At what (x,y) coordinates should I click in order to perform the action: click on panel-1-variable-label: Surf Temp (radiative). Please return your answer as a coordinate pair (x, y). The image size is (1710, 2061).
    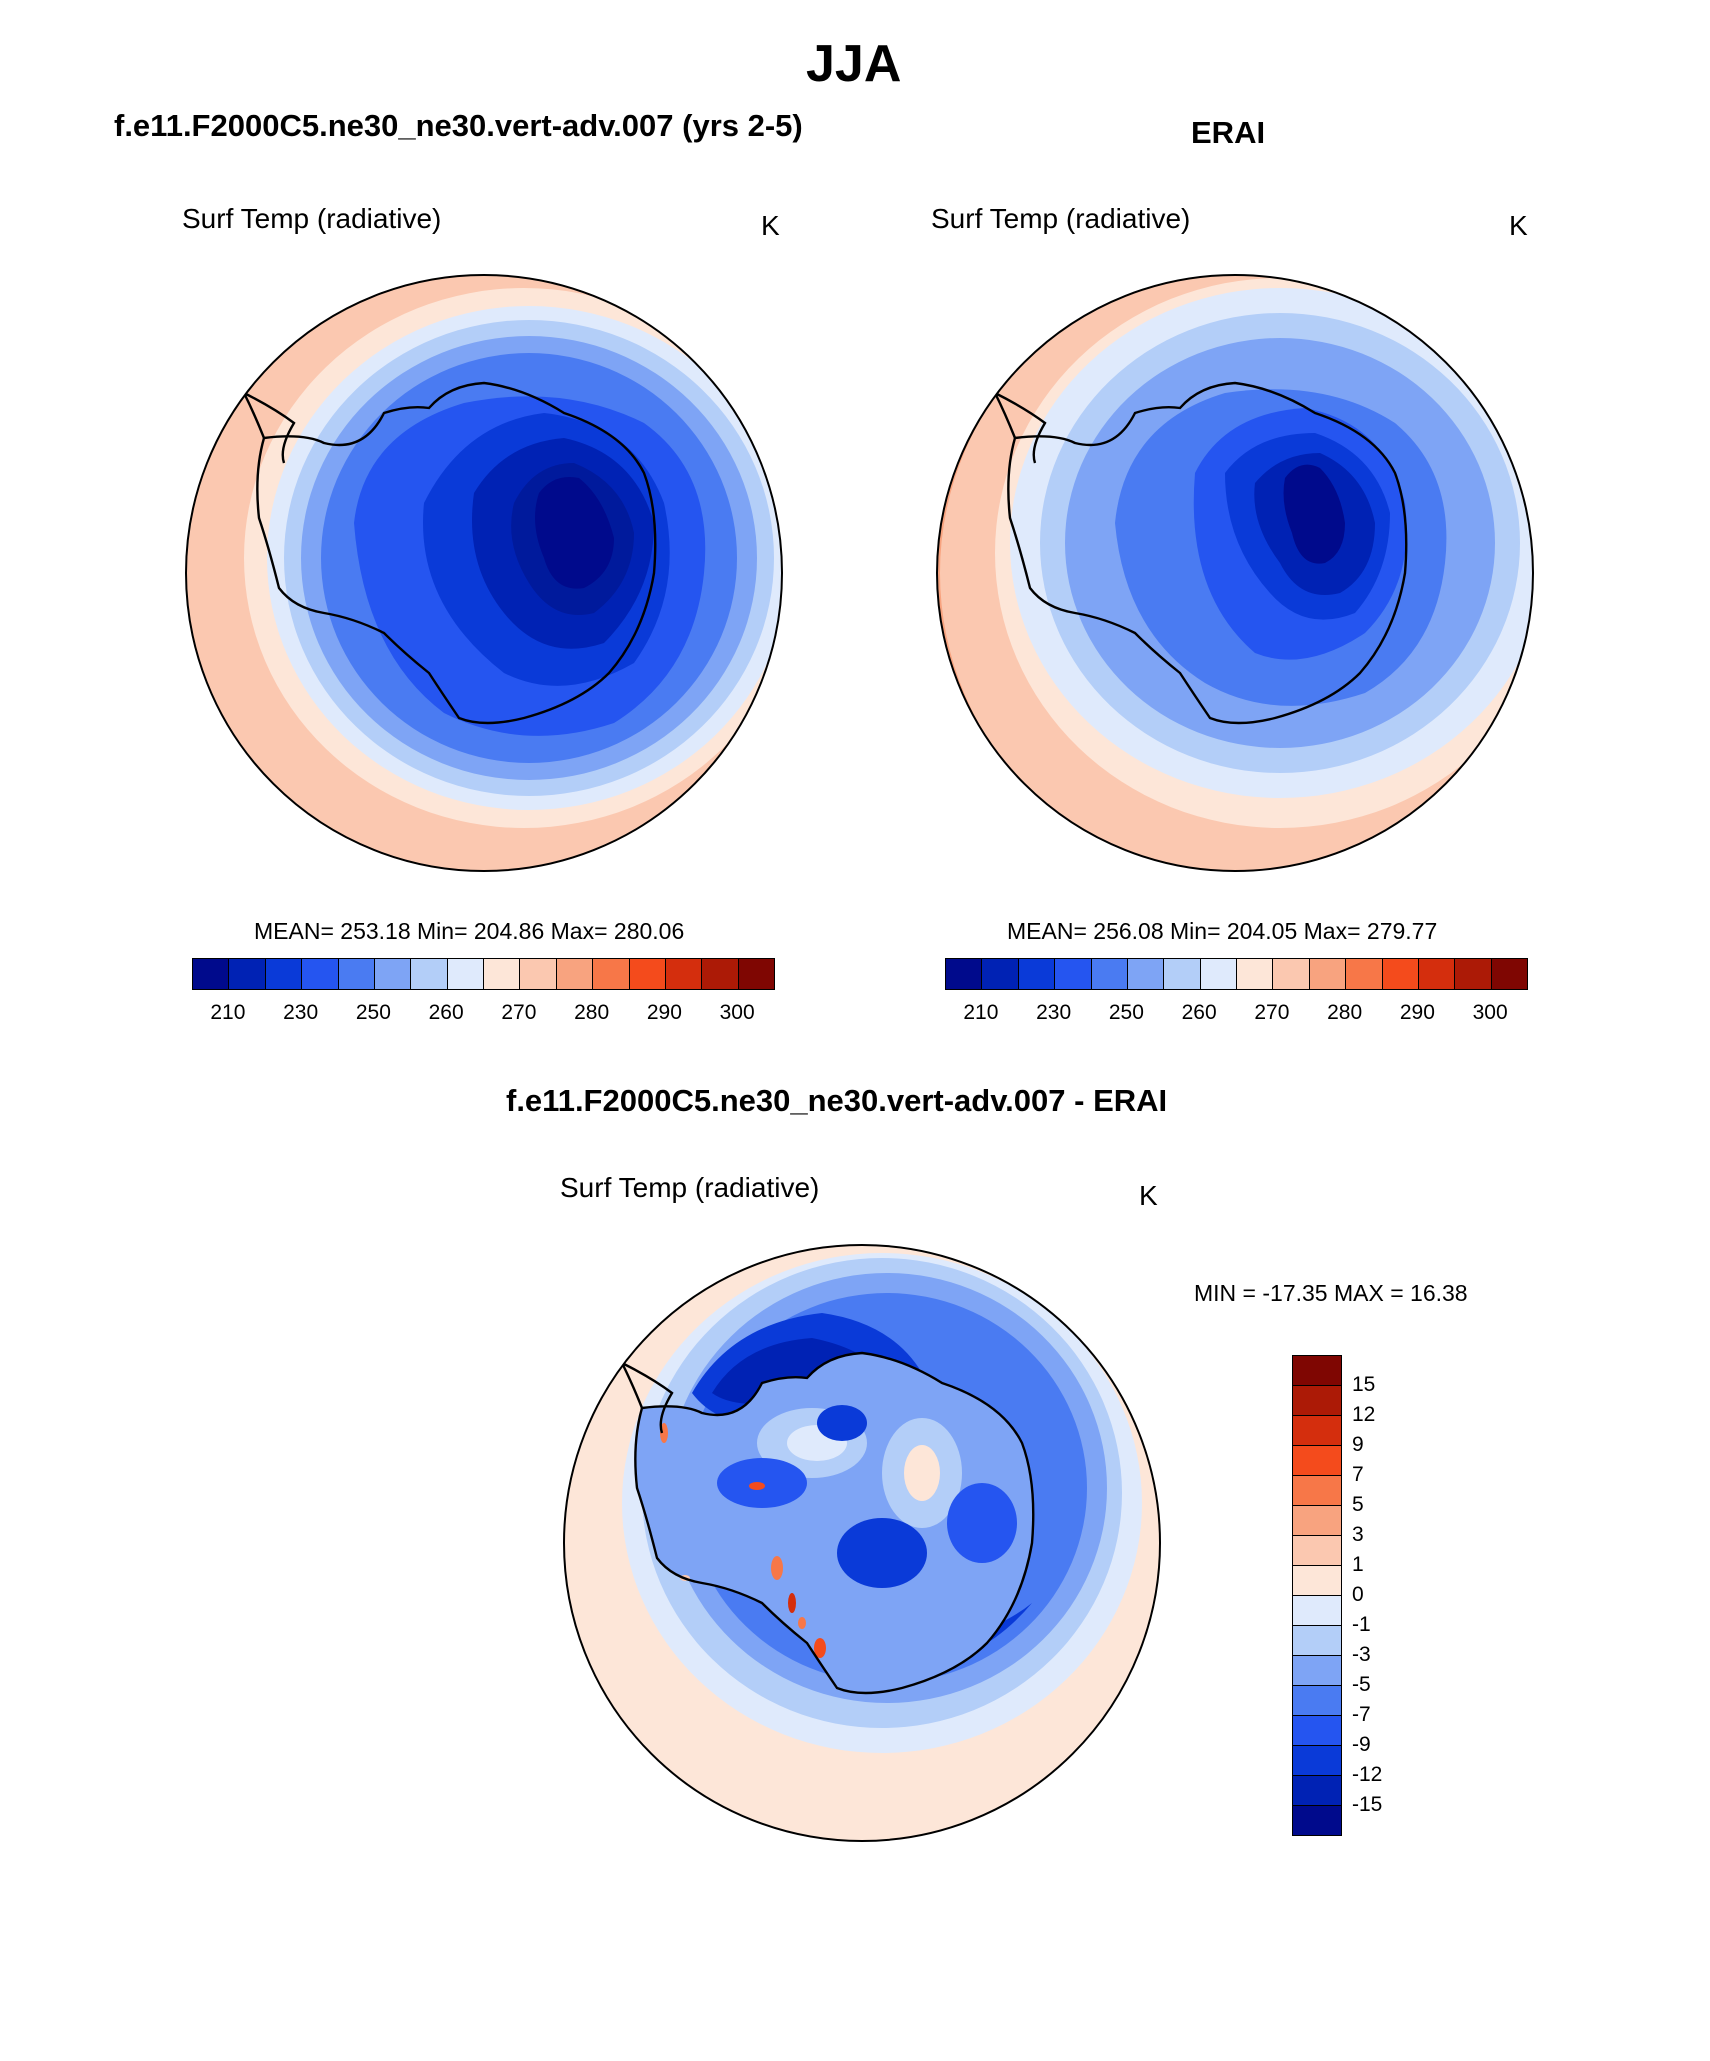
    Looking at the image, I should click on (312, 218).